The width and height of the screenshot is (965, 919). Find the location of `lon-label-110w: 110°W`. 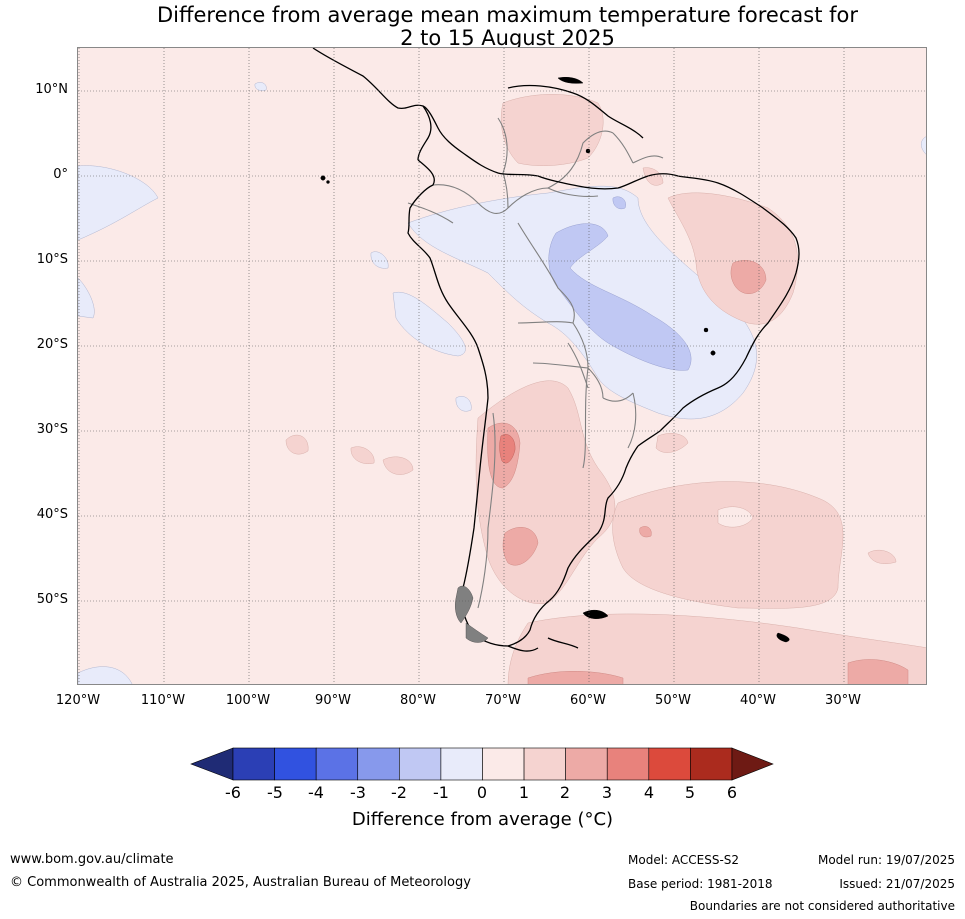

lon-label-110w: 110°W is located at coordinates (163, 700).